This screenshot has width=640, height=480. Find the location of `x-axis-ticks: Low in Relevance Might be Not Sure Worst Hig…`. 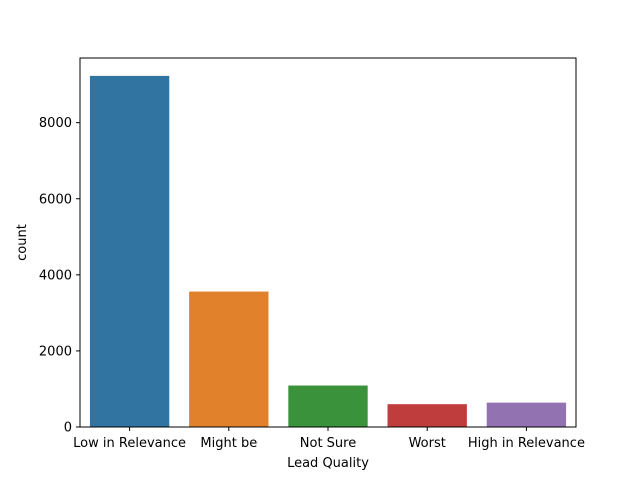

x-axis-ticks: Low in Relevance Might be Not Sure Worst Hig… is located at coordinates (329, 439).